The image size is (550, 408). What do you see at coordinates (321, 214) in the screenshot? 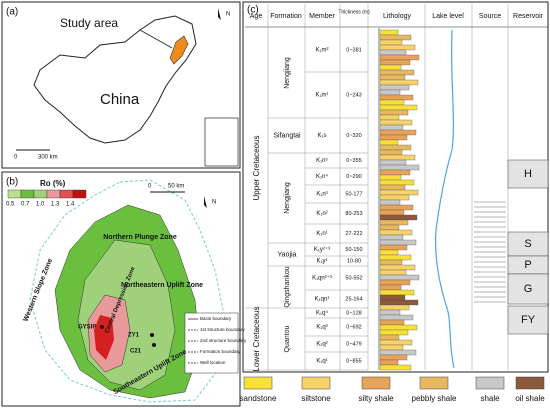
I see `member-label: K₁n²` at bounding box center [321, 214].